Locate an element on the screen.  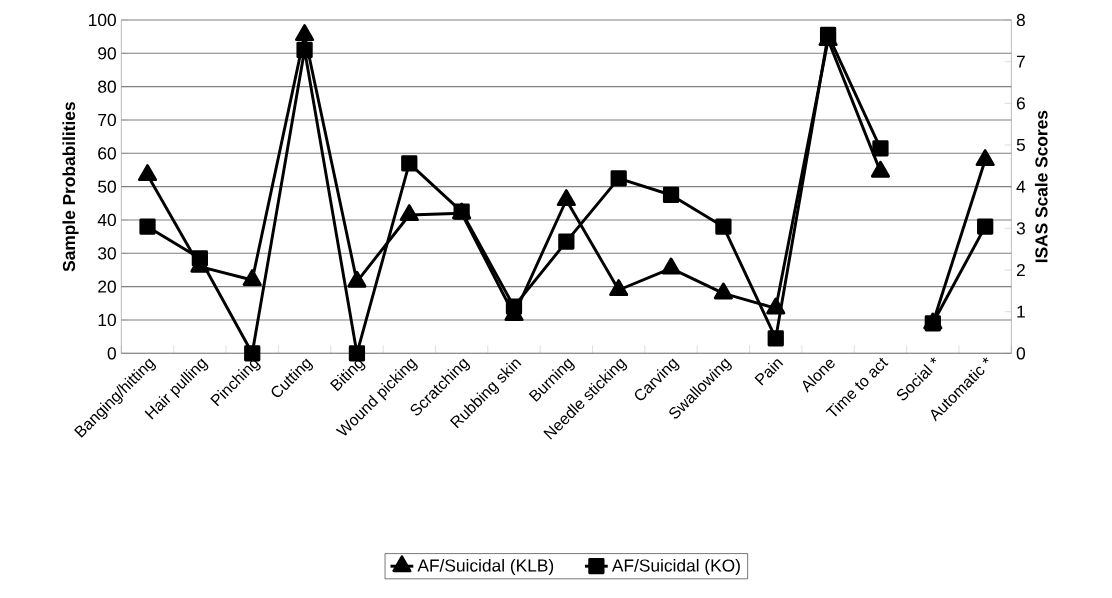
y2-tick-label: 4 is located at coordinates (1021, 186).